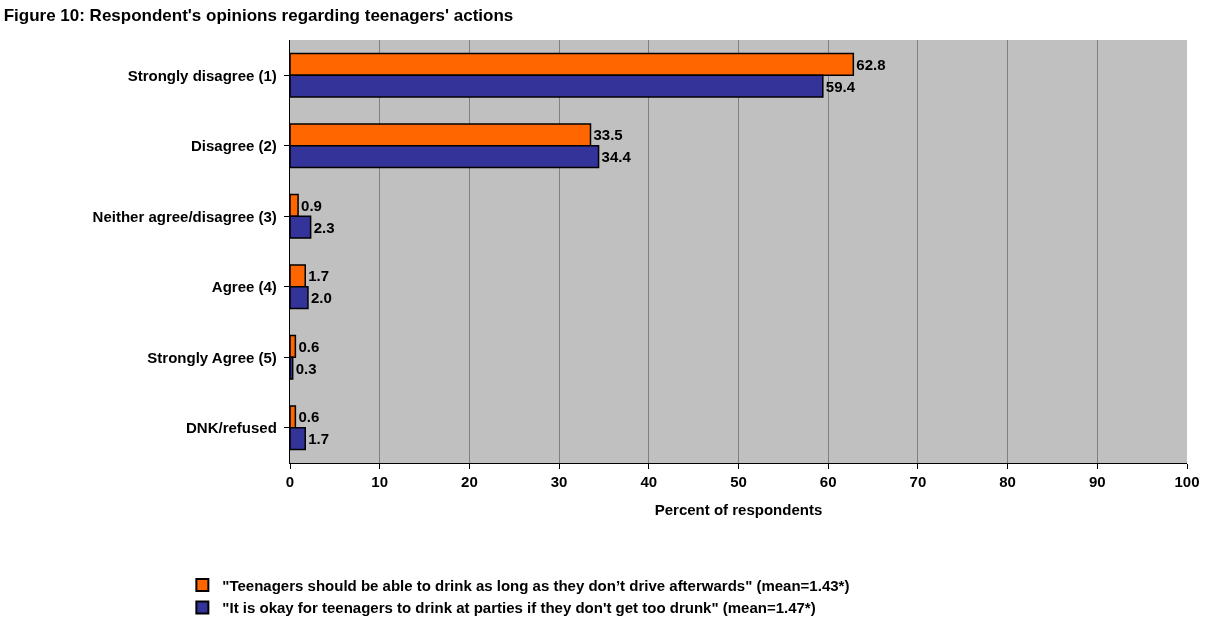  What do you see at coordinates (840, 86) in the screenshot?
I see `data-label: 59.4` at bounding box center [840, 86].